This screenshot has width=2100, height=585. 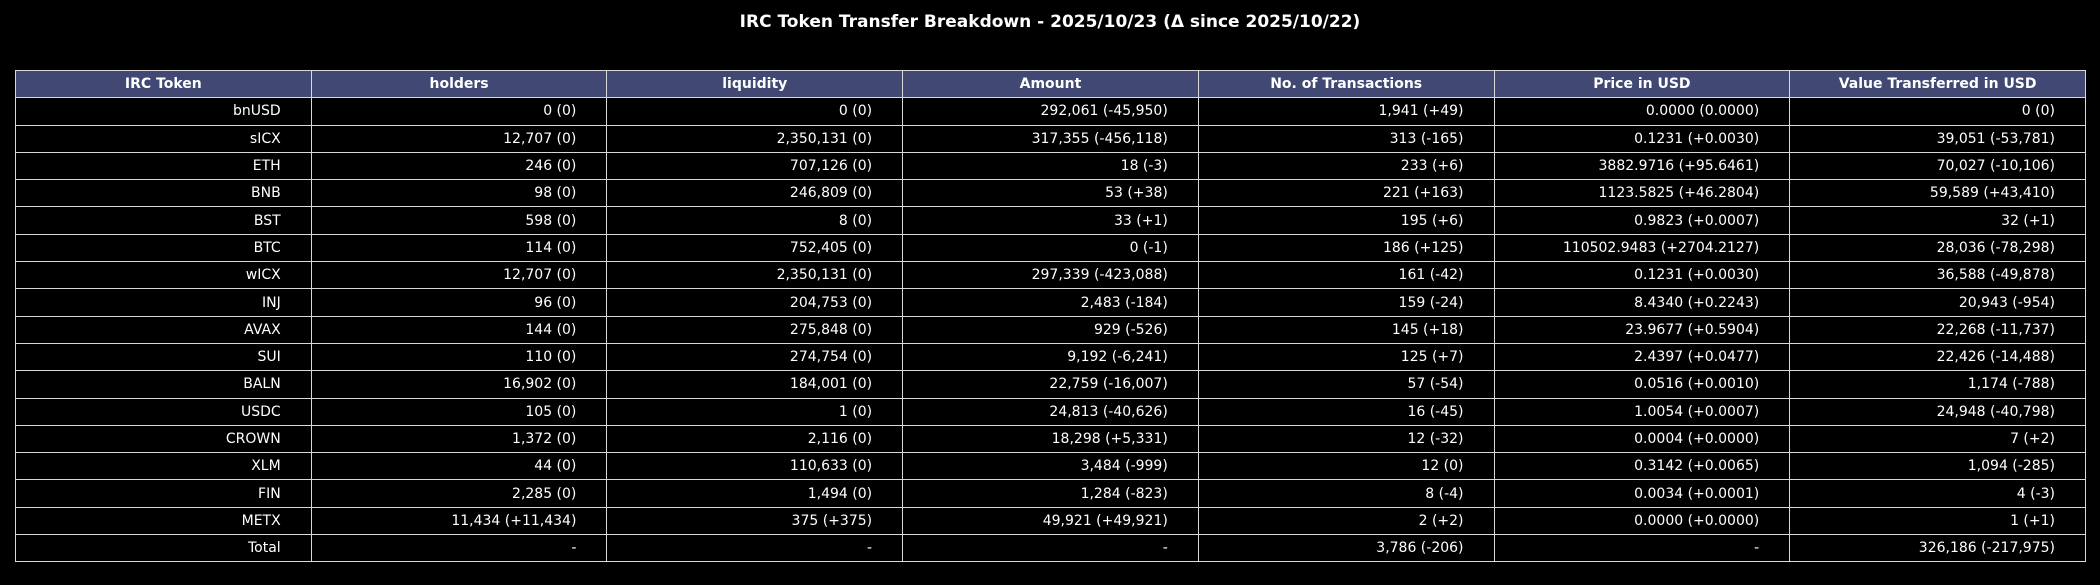 What do you see at coordinates (755, 84) in the screenshot?
I see `column-header-liquidity: liquidity` at bounding box center [755, 84].